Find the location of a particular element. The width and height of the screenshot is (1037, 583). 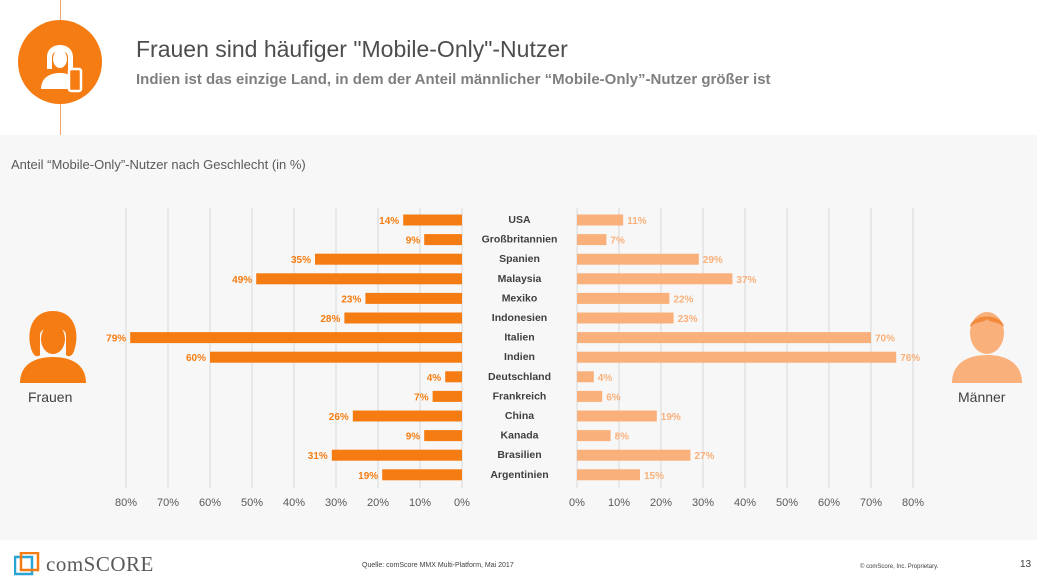

data-label-men: 4% is located at coordinates (605, 378).